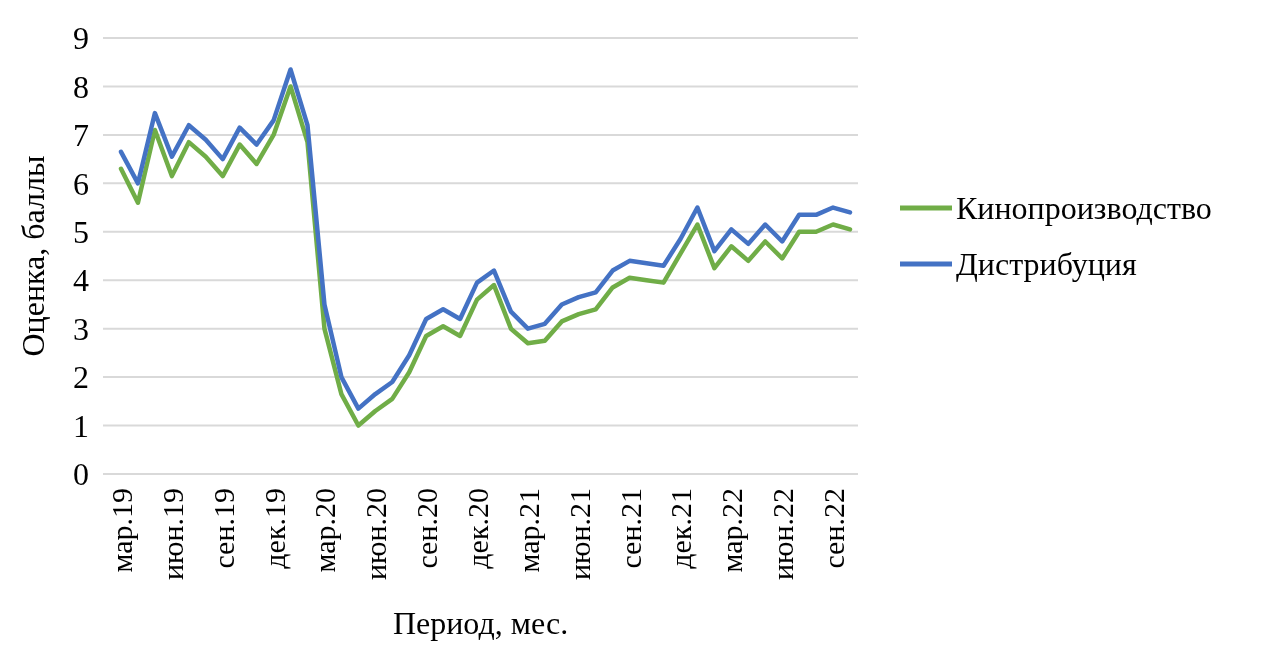 Image resolution: width=1266 pixels, height=656 pixels. What do you see at coordinates (33, 256) in the screenshot?
I see `y-axis-title: Оценка, баллы` at bounding box center [33, 256].